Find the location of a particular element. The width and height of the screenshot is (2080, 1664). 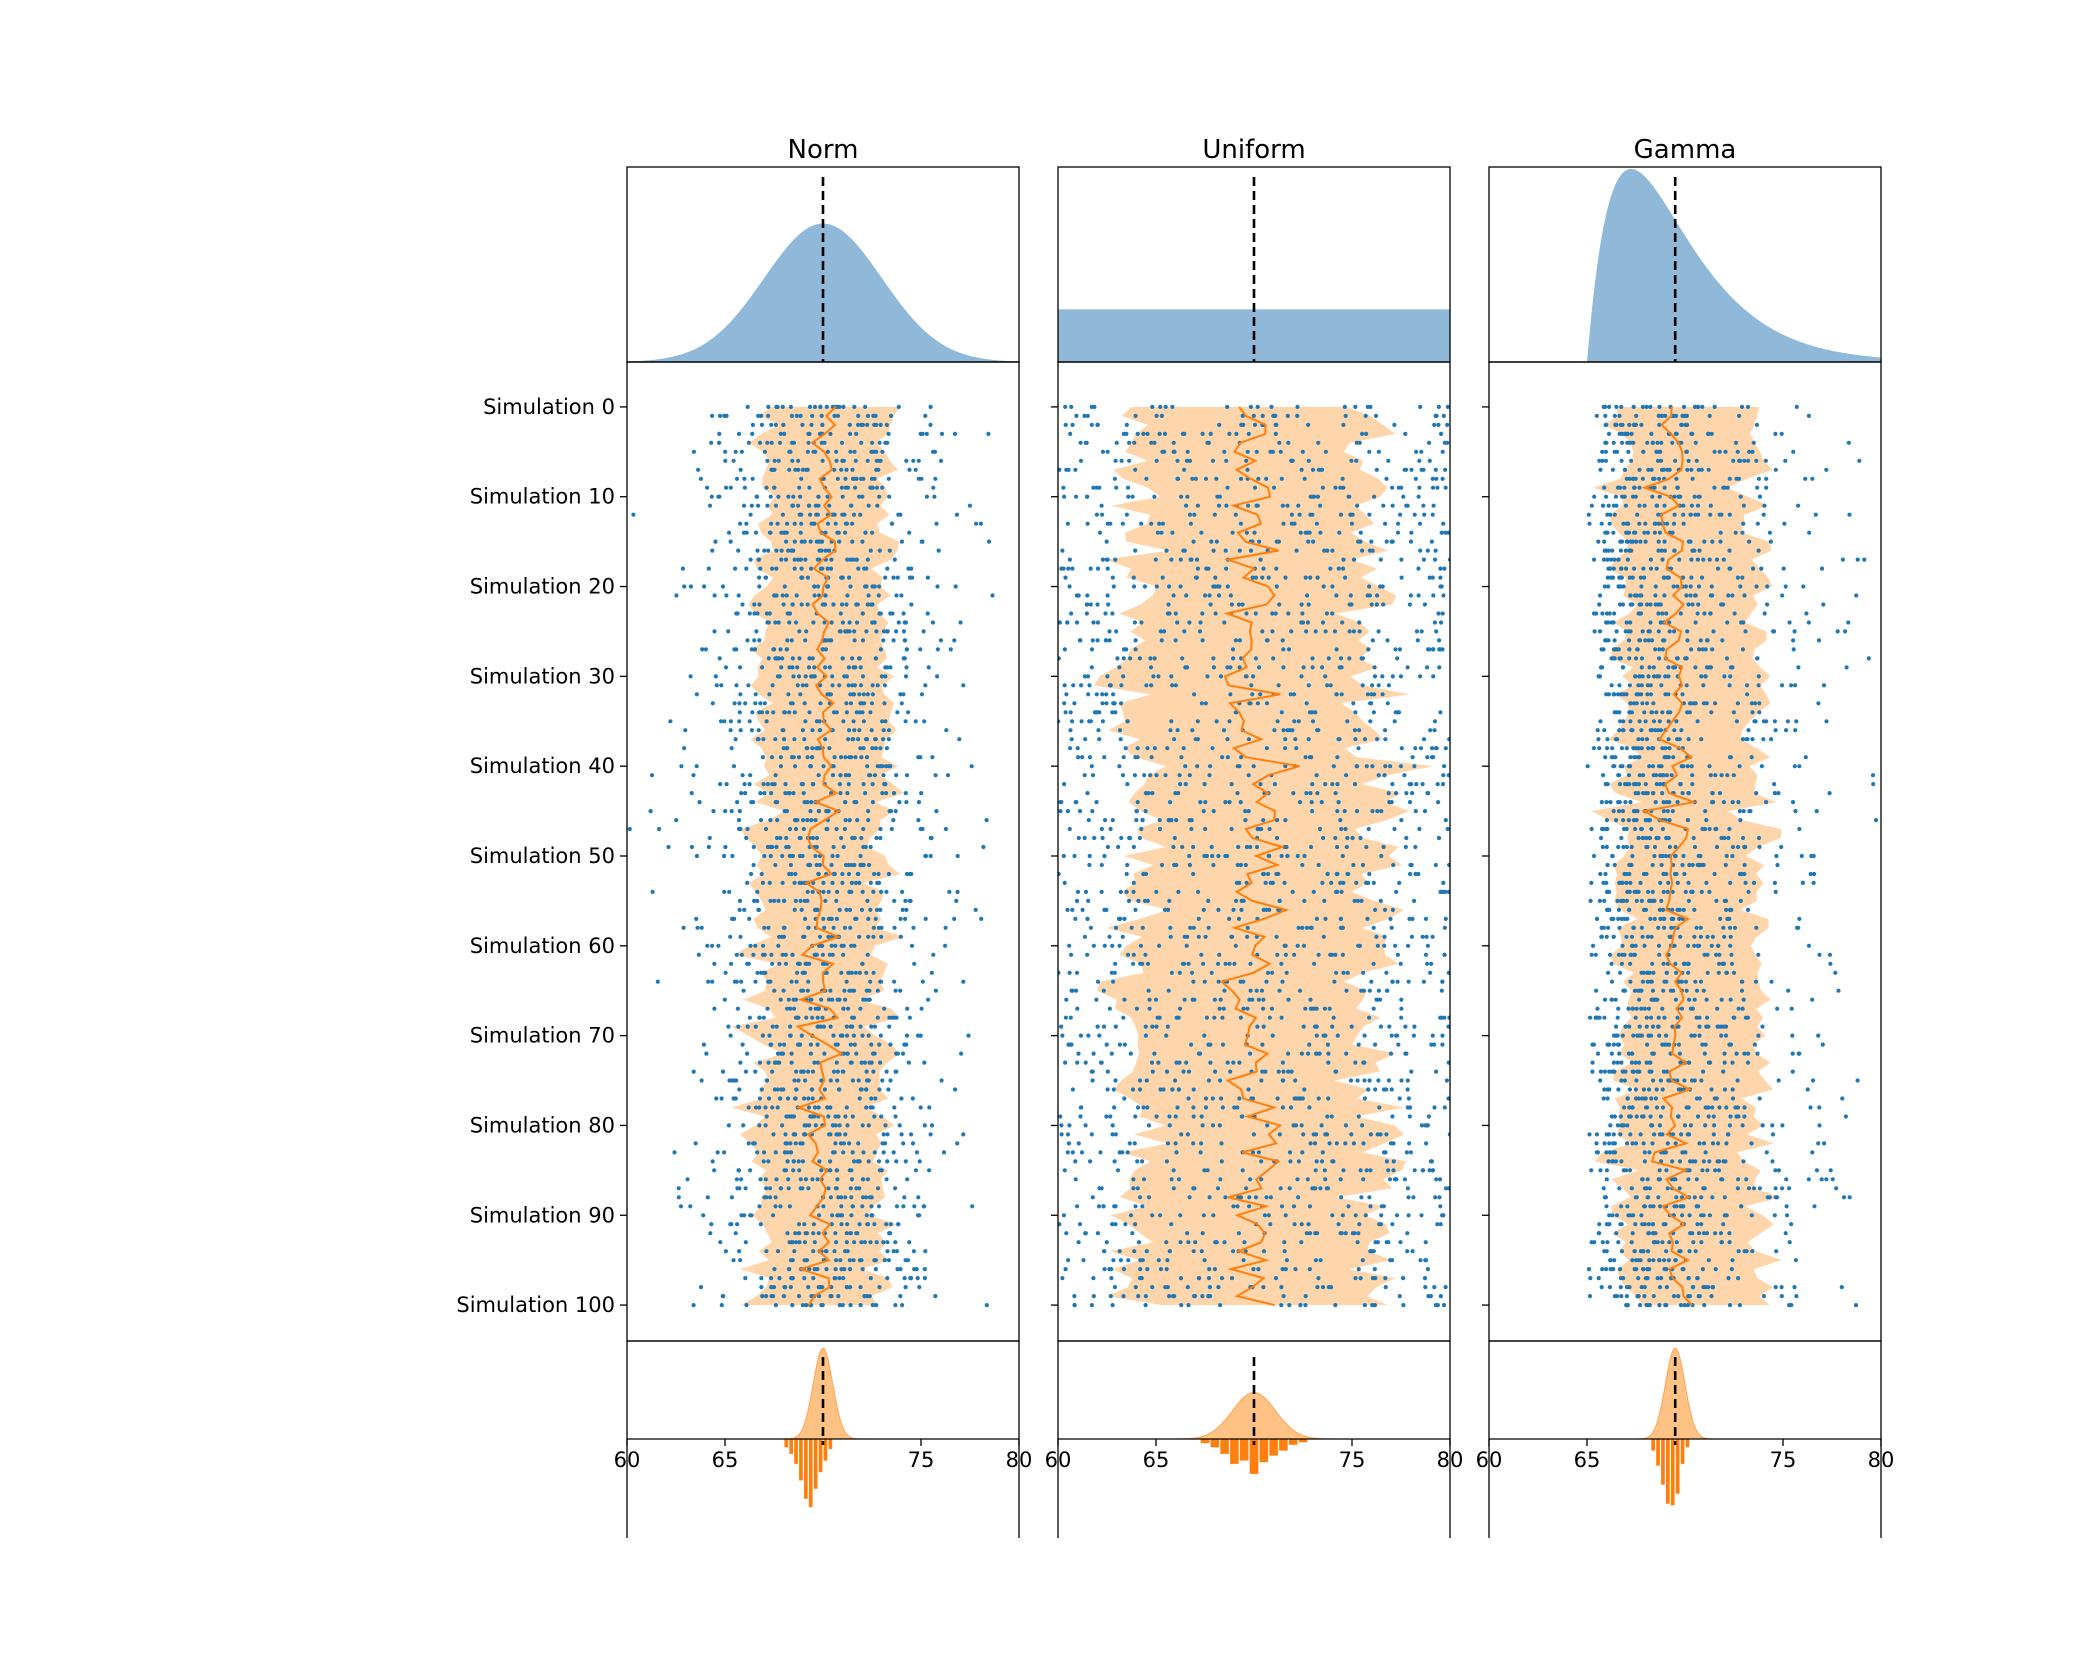

x-tick-label: 80 is located at coordinates (1019, 1460).